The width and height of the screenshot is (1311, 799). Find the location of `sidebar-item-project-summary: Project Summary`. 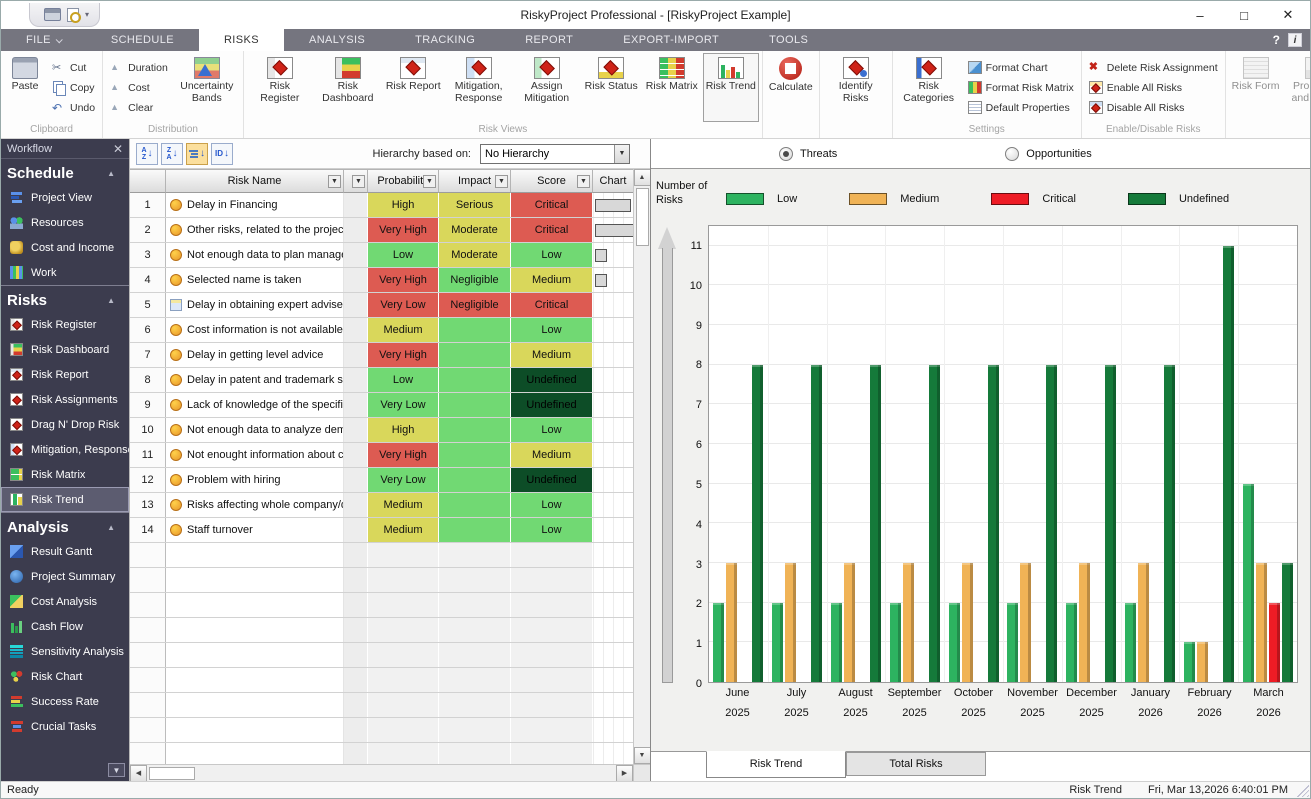

sidebar-item-project-summary: Project Summary is located at coordinates (65, 576).